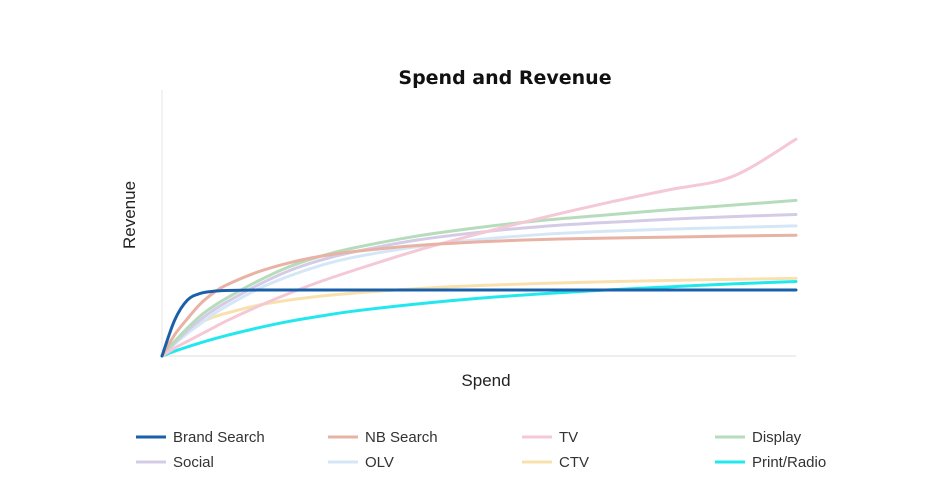 The image size is (936, 492). Describe the element at coordinates (379, 462) in the screenshot. I see `legend-label: OLV` at that location.